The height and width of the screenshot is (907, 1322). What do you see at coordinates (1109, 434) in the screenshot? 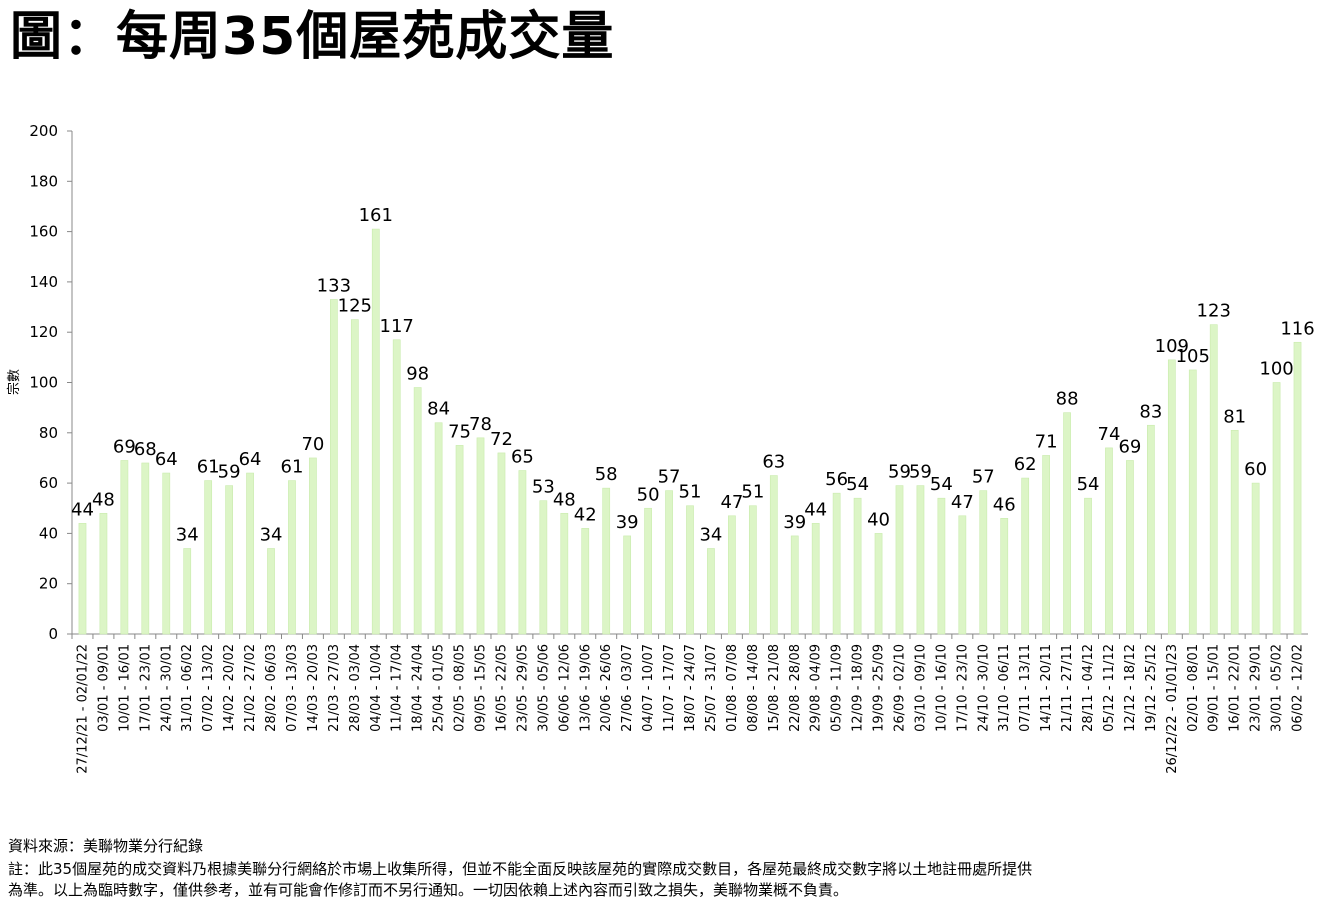
I see `data-label: 74` at bounding box center [1109, 434].